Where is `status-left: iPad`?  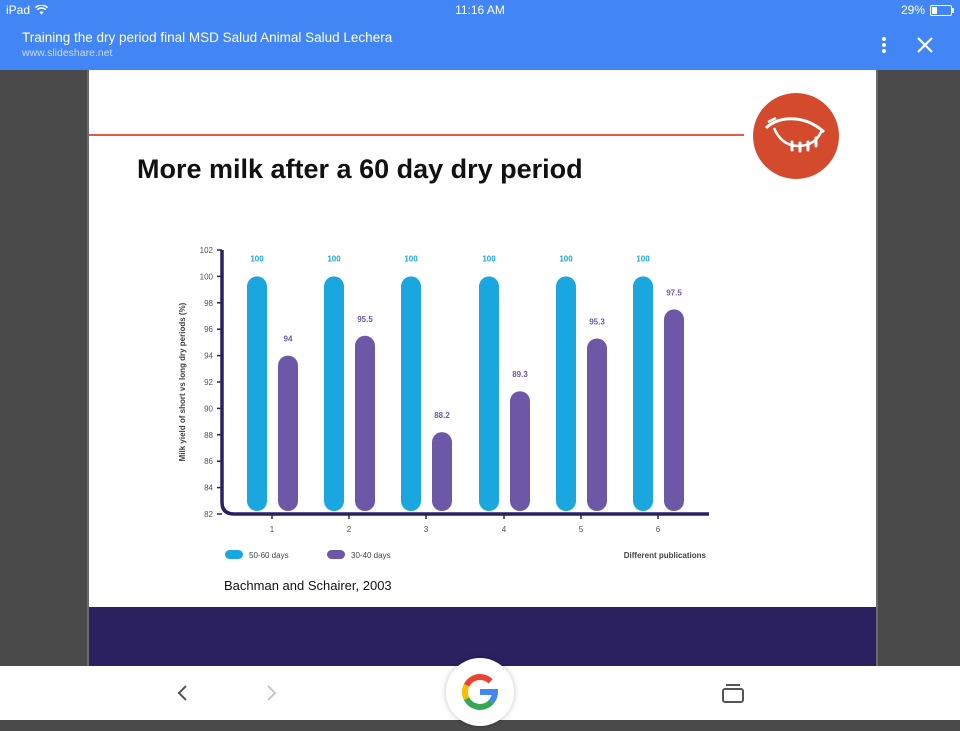 status-left: iPad is located at coordinates (27, 10).